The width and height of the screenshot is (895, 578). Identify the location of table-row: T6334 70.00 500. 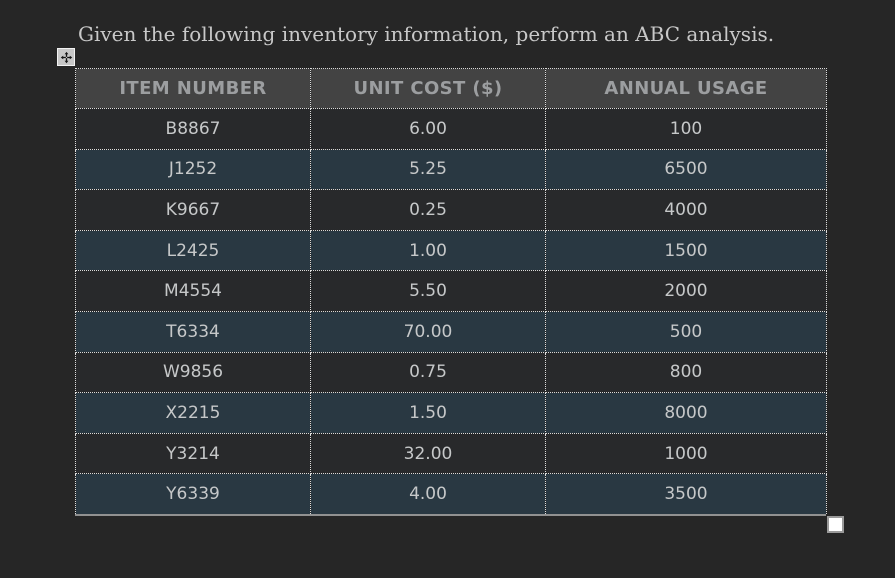
(451, 331).